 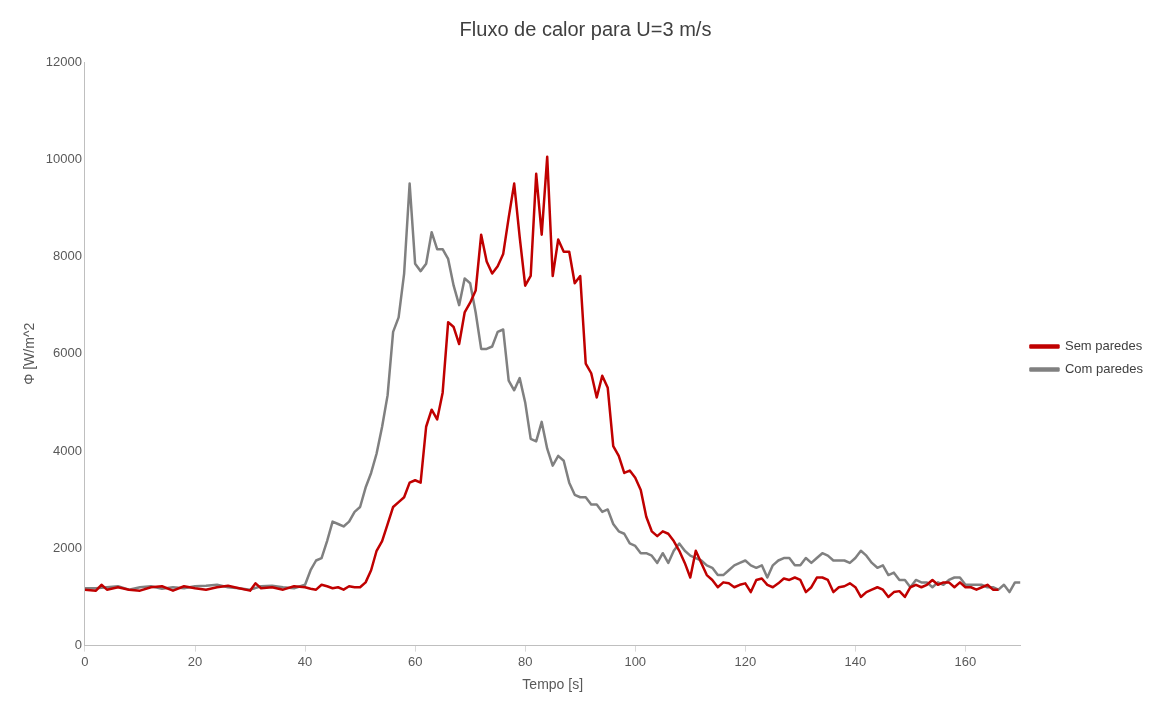 I want to click on x-tick-label: 160, so click(x=965, y=661).